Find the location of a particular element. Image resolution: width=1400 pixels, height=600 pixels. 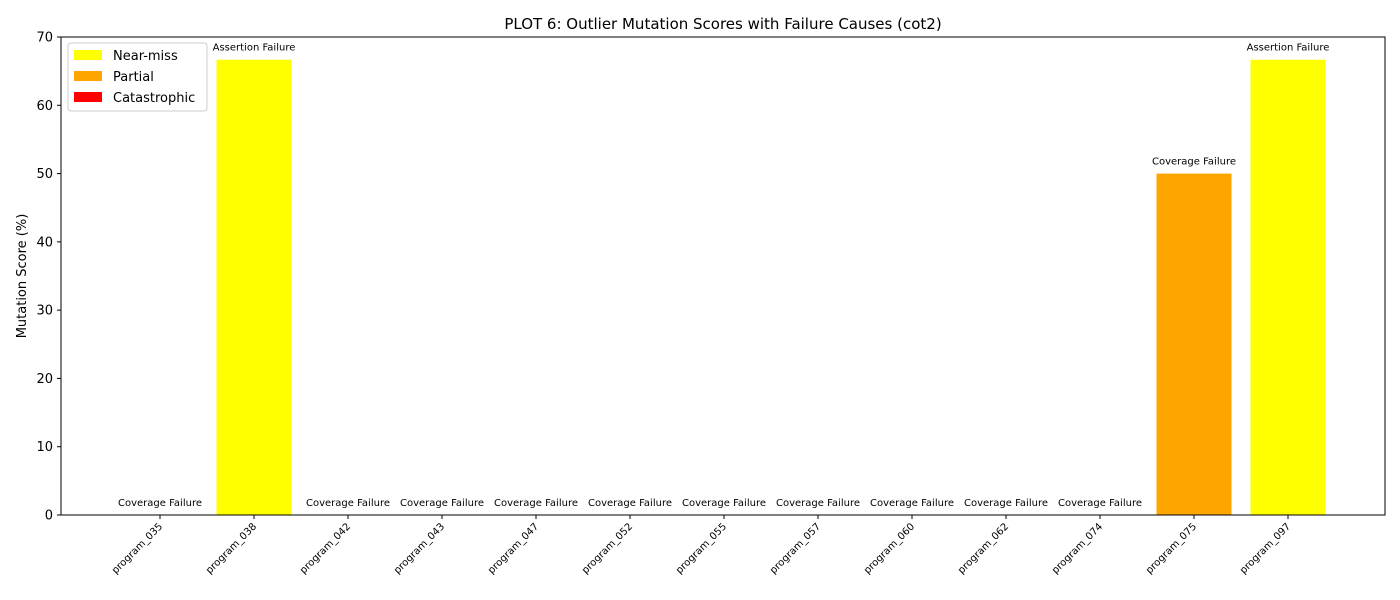

bar-annotation-program_042: Coverage Failure is located at coordinates (348, 503).